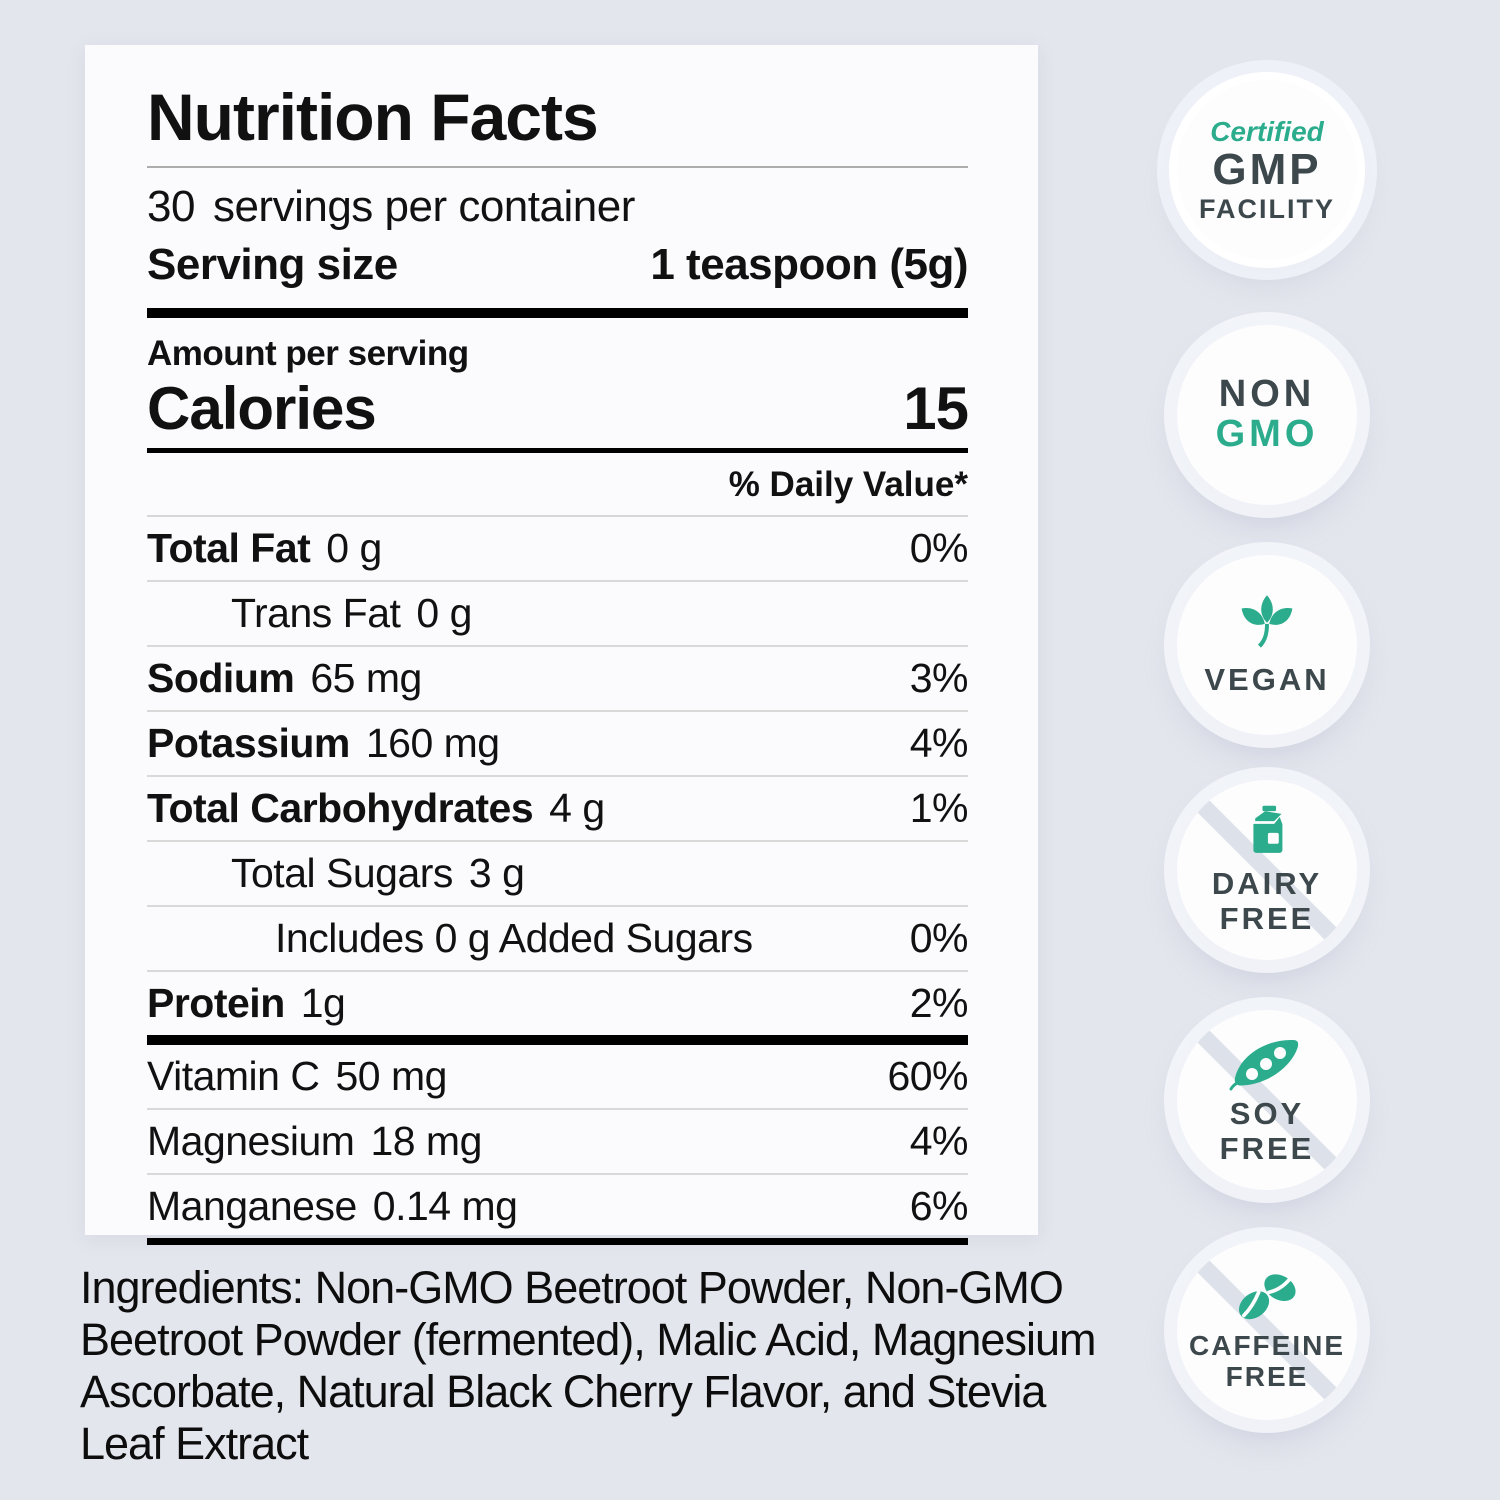 The image size is (1500, 1500). I want to click on calories-label: Calories, so click(262, 409).